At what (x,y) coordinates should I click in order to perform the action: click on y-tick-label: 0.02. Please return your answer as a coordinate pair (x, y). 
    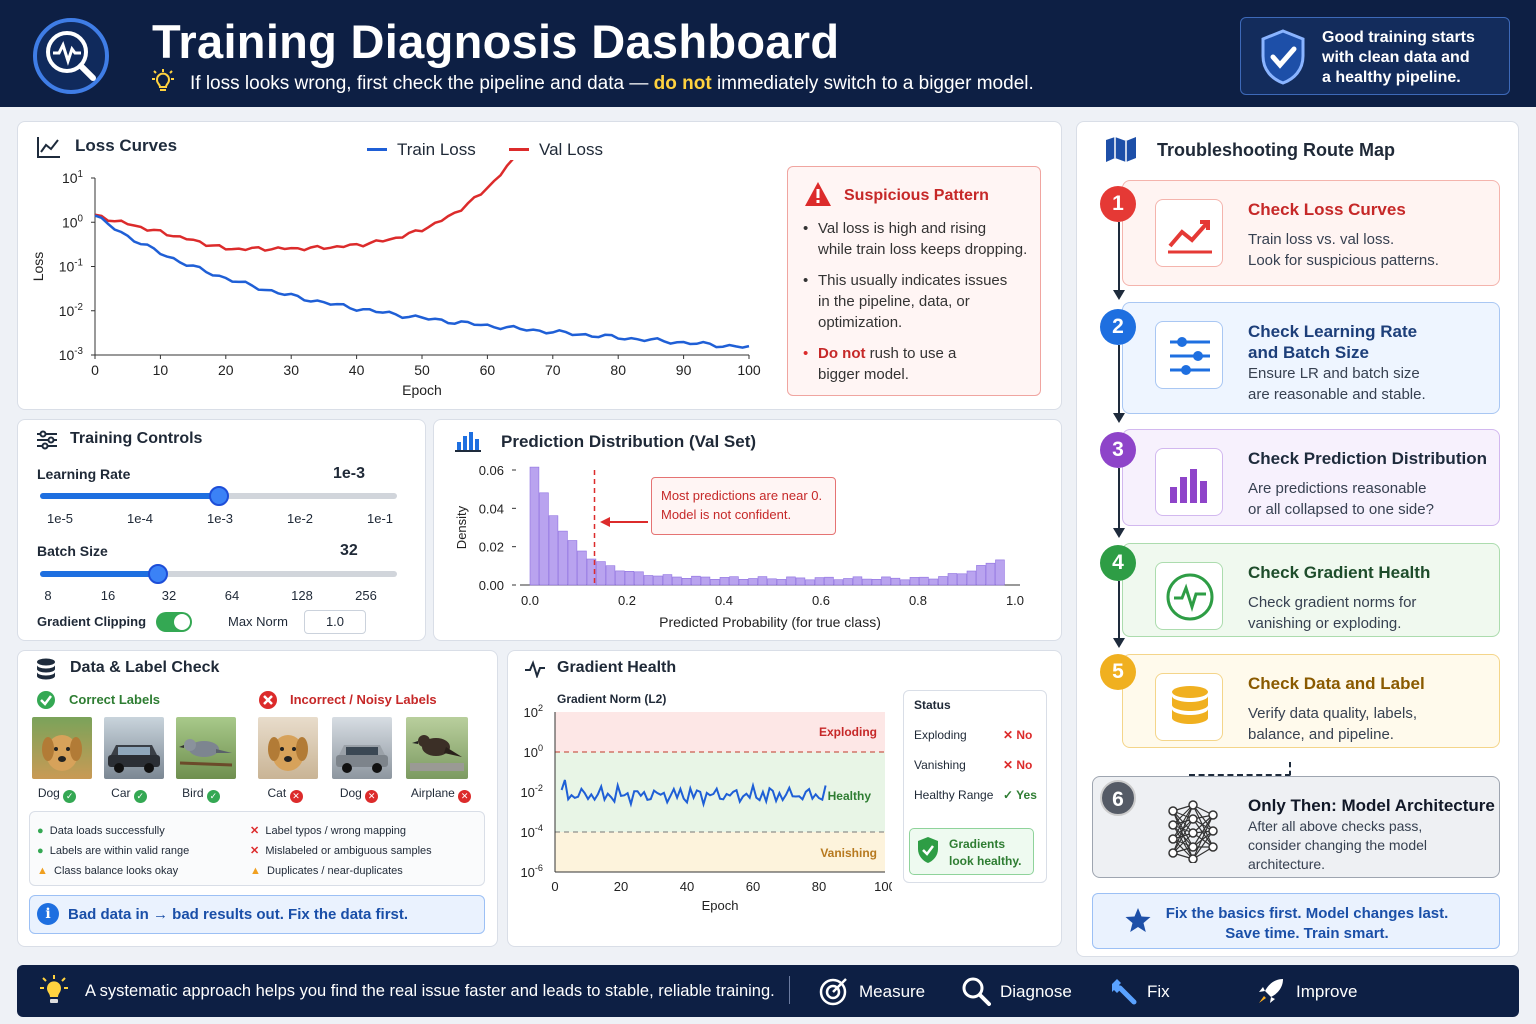
    Looking at the image, I should click on (491, 547).